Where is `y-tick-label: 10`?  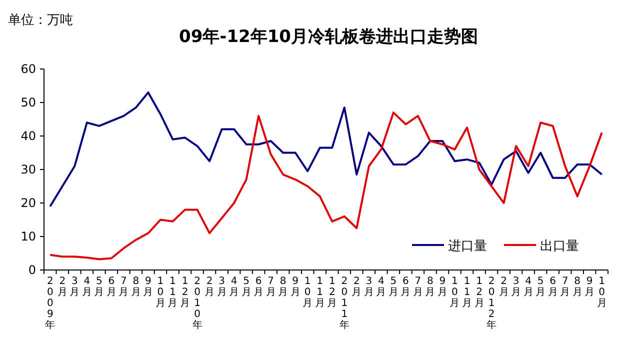
y-tick-label: 10 is located at coordinates (28, 237).